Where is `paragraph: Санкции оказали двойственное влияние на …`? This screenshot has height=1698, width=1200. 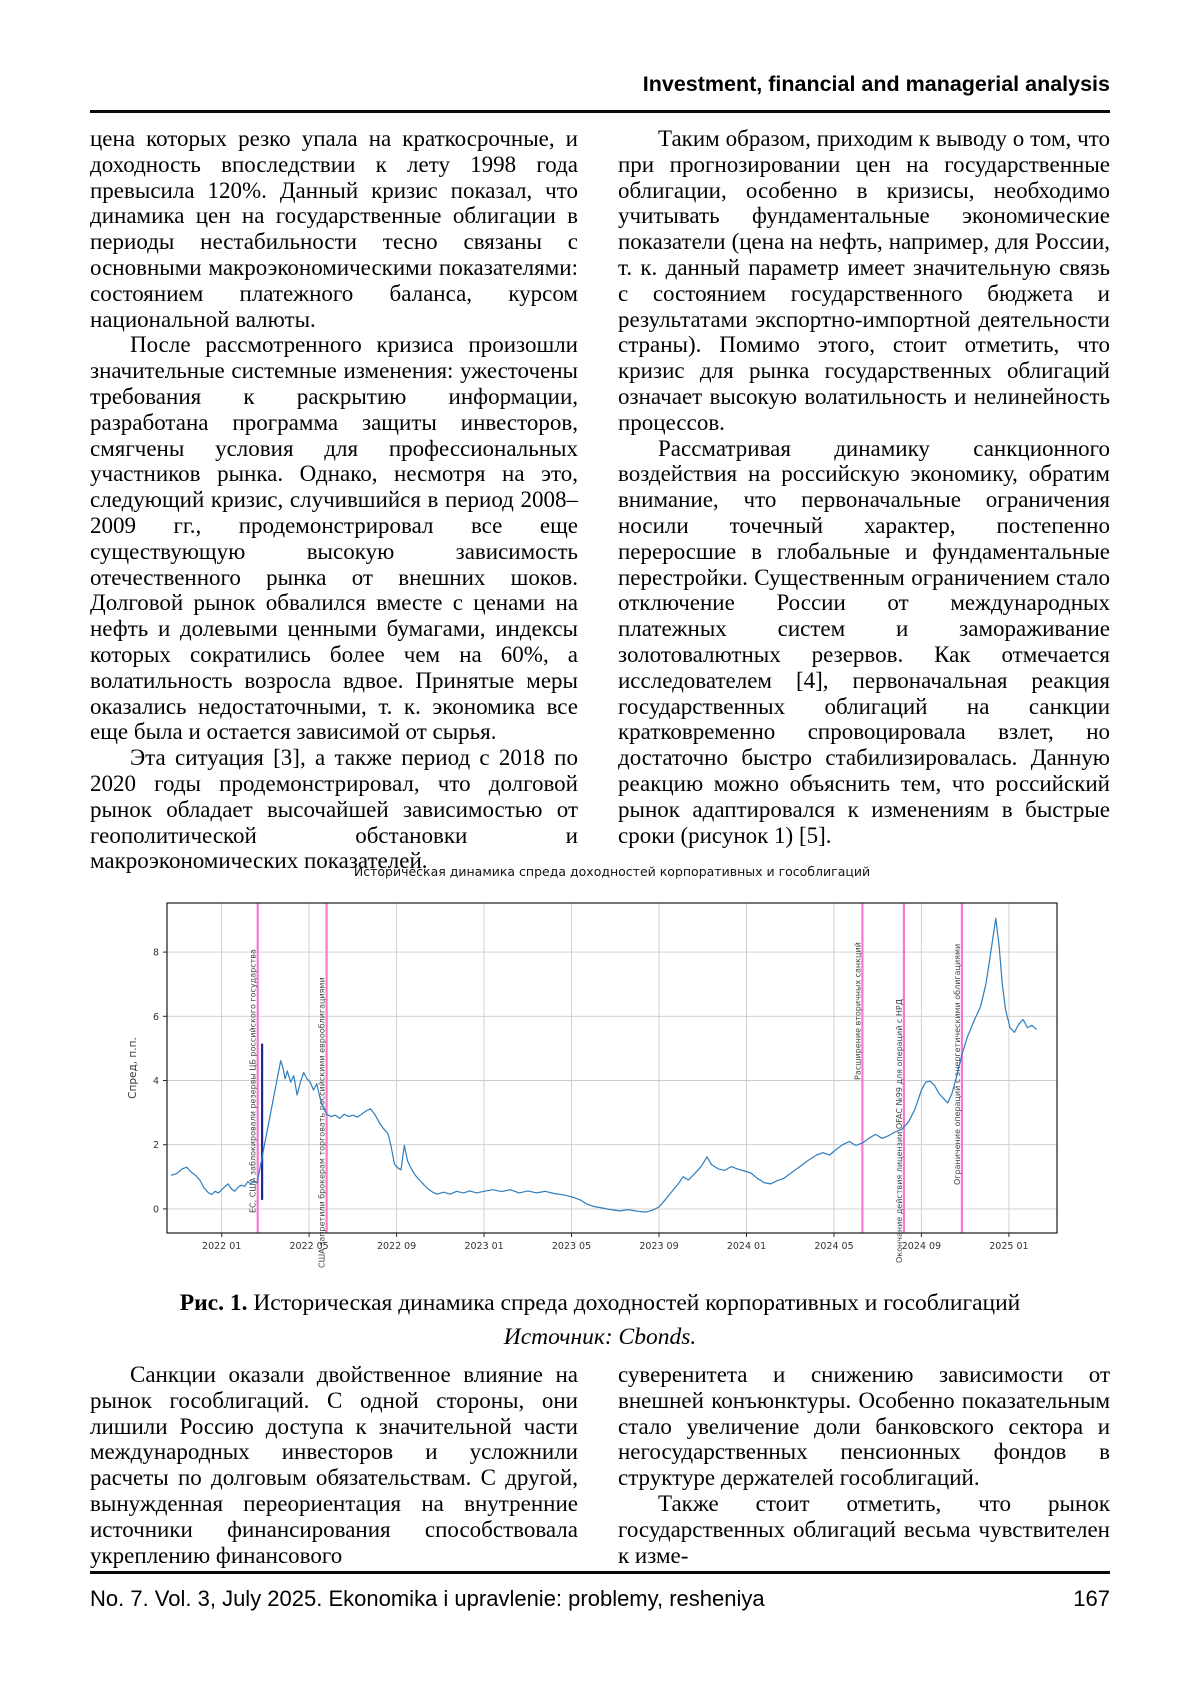 paragraph: Санкции оказали двойственное влияние на … is located at coordinates (334, 1465).